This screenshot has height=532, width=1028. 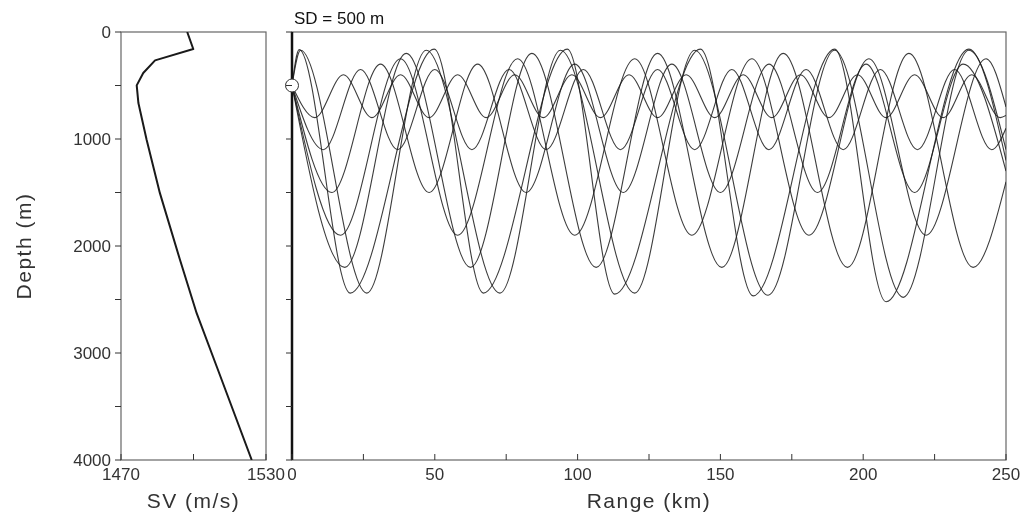 I want to click on x-tick-label: 250, so click(x=1006, y=474).